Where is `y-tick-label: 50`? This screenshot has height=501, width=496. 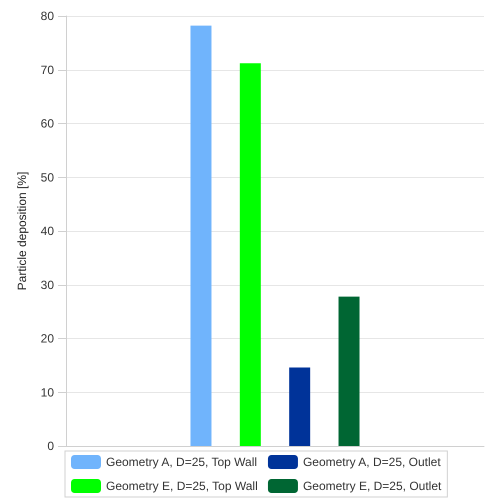 y-tick-label: 50 is located at coordinates (47, 177).